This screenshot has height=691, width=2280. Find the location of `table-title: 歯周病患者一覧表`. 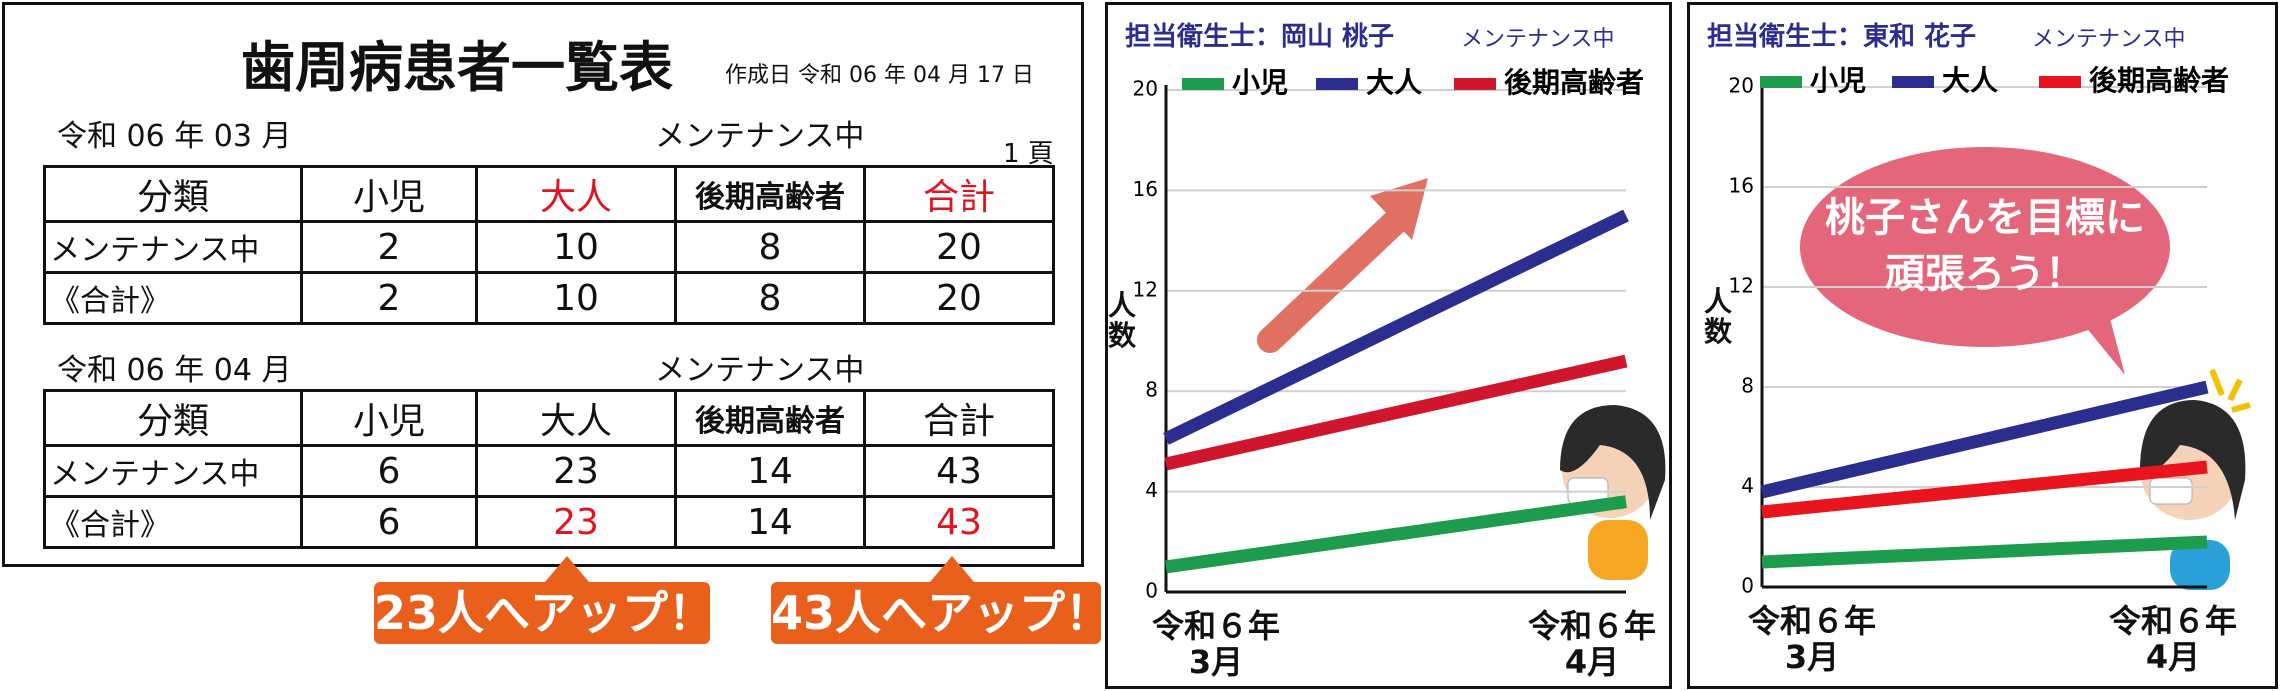

table-title: 歯周病患者一覧表 is located at coordinates (457, 67).